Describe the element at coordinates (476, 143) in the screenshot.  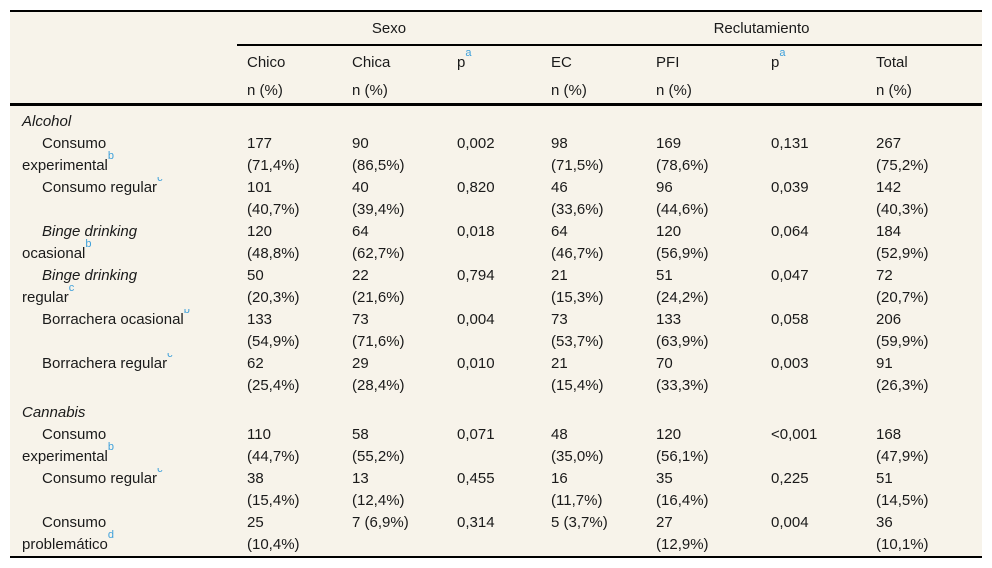
I see `data-cell: 0,002` at that location.